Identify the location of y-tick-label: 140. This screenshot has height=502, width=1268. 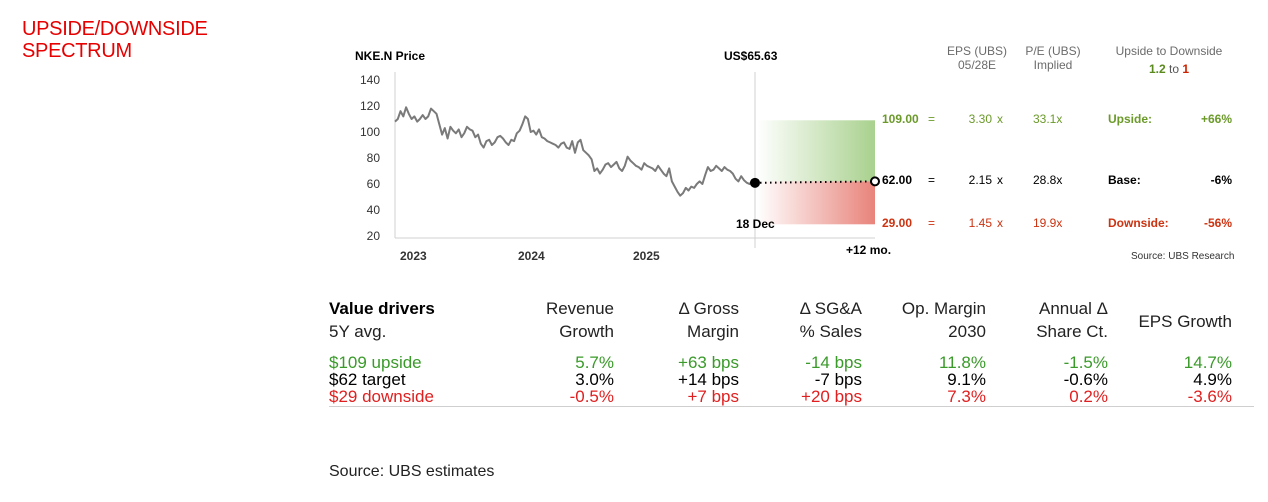
(370, 80).